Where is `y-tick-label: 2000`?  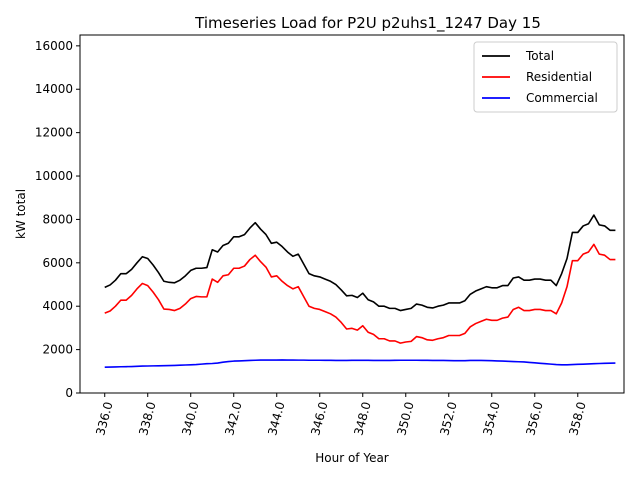 y-tick-label: 2000 is located at coordinates (57, 350).